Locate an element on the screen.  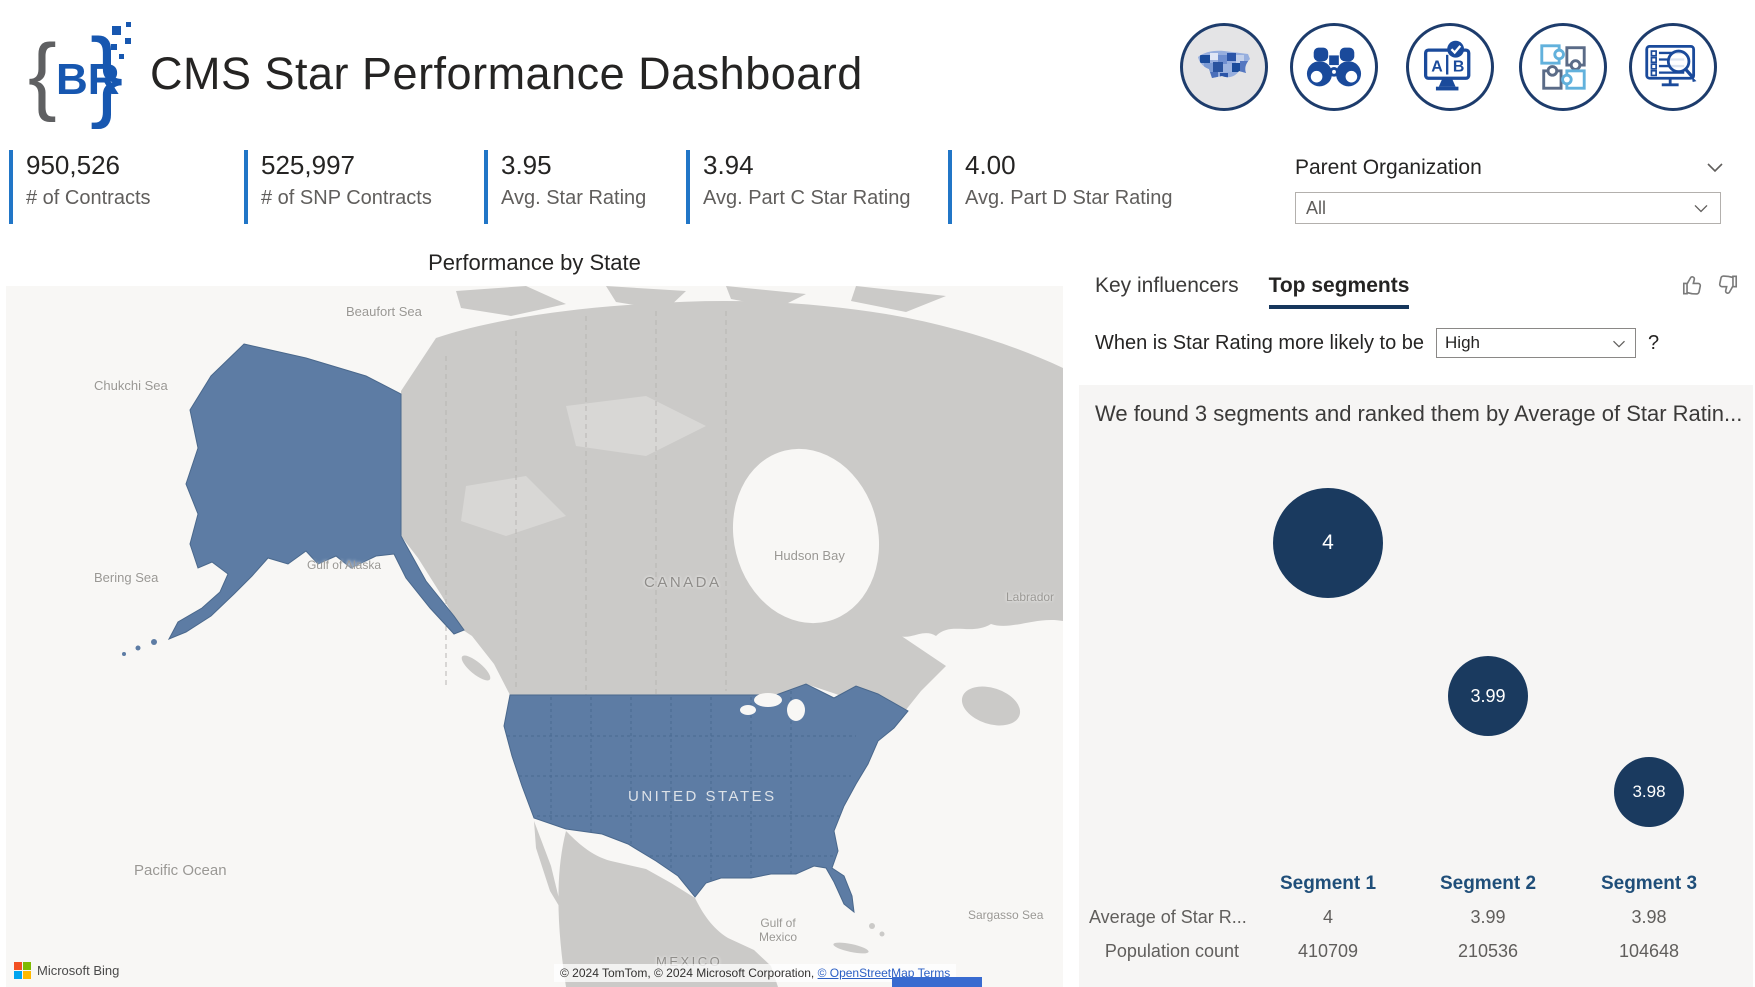
map-label: Gulf of Alaska is located at coordinates (344, 565).